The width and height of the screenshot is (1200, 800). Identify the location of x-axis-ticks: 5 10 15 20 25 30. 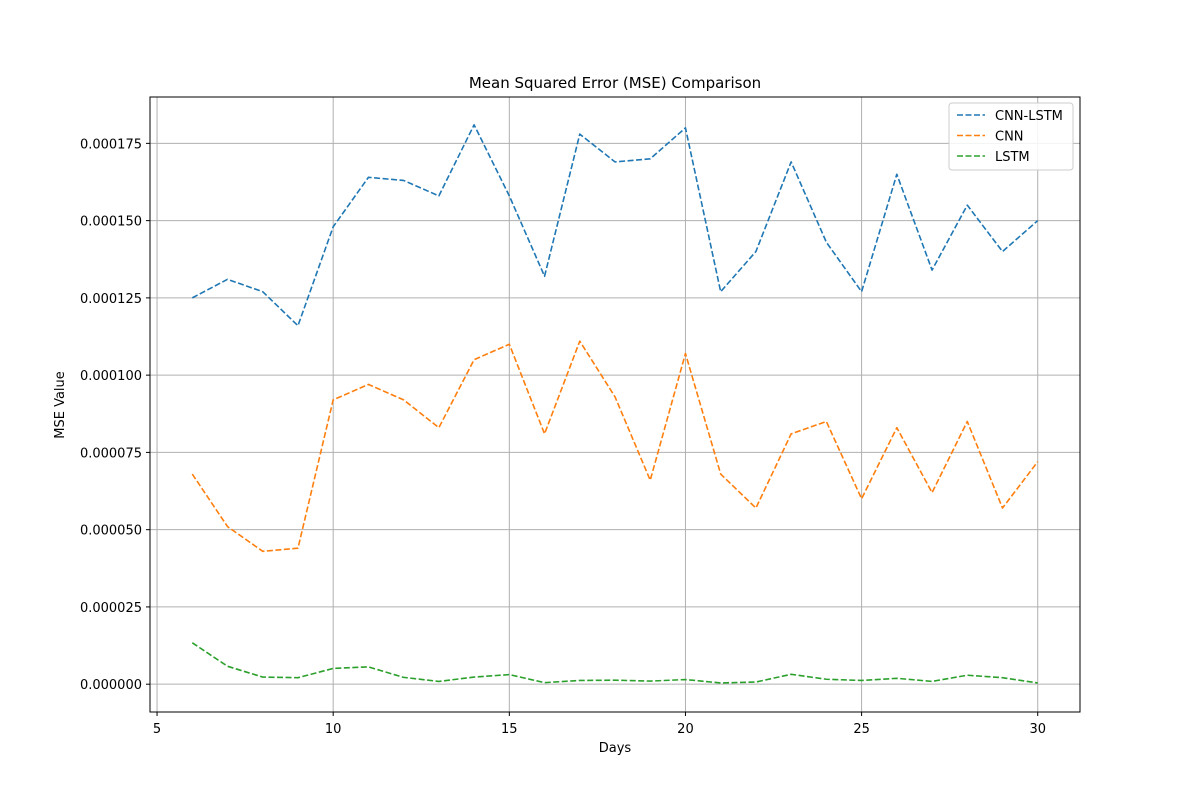
(599, 724).